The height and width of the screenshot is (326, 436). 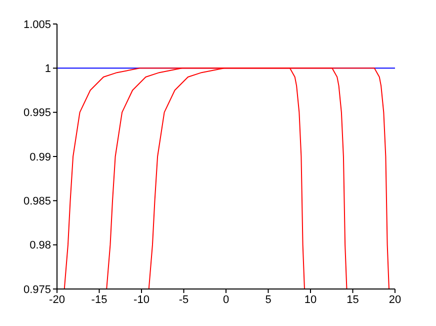 I want to click on y-tick-label: 1, so click(x=47, y=69).